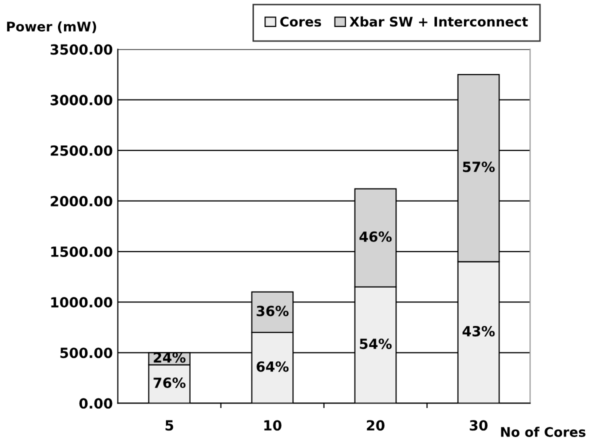 This screenshot has height=448, width=589. What do you see at coordinates (272, 366) in the screenshot?
I see `annotation: 64%` at bounding box center [272, 366].